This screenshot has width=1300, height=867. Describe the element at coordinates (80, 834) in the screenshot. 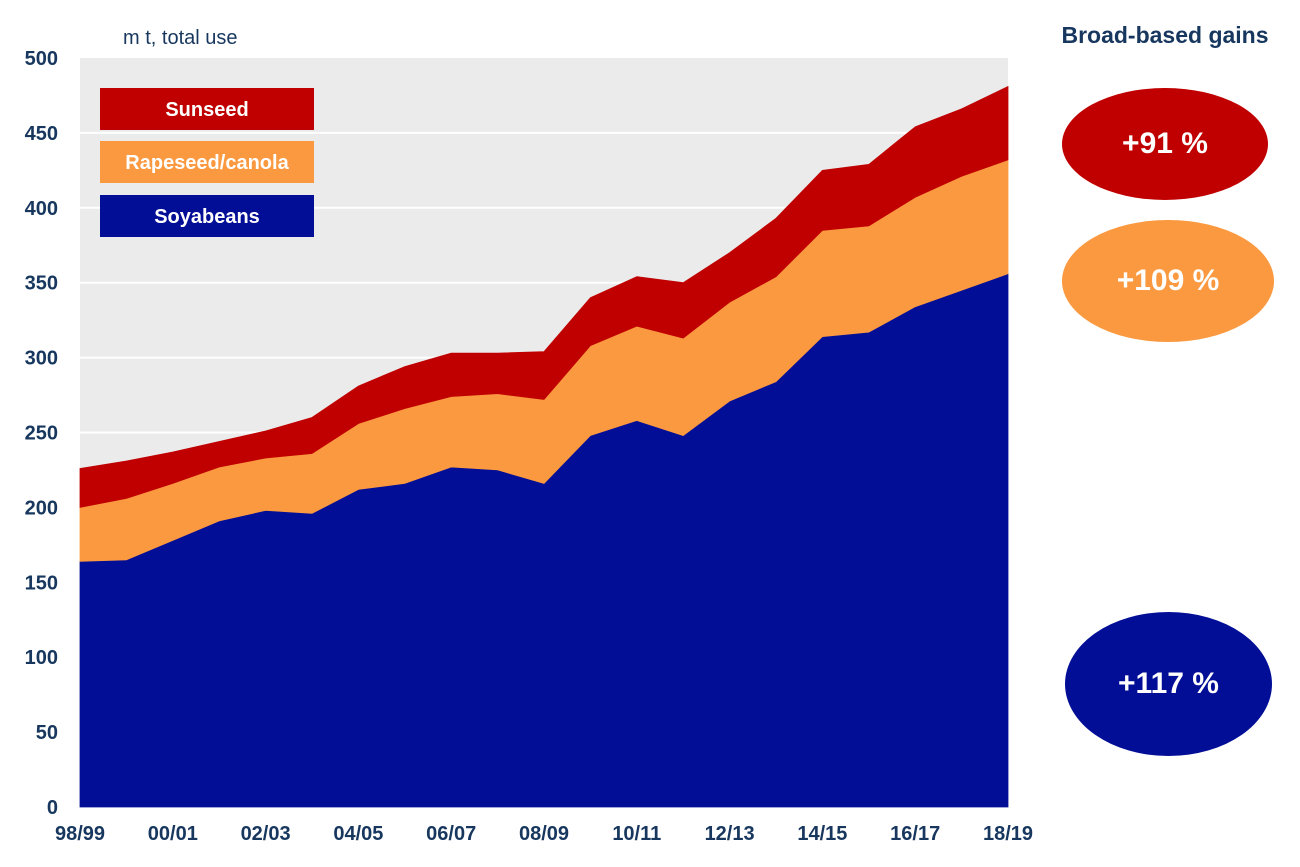

I see `x-tick-label: 98/99` at that location.